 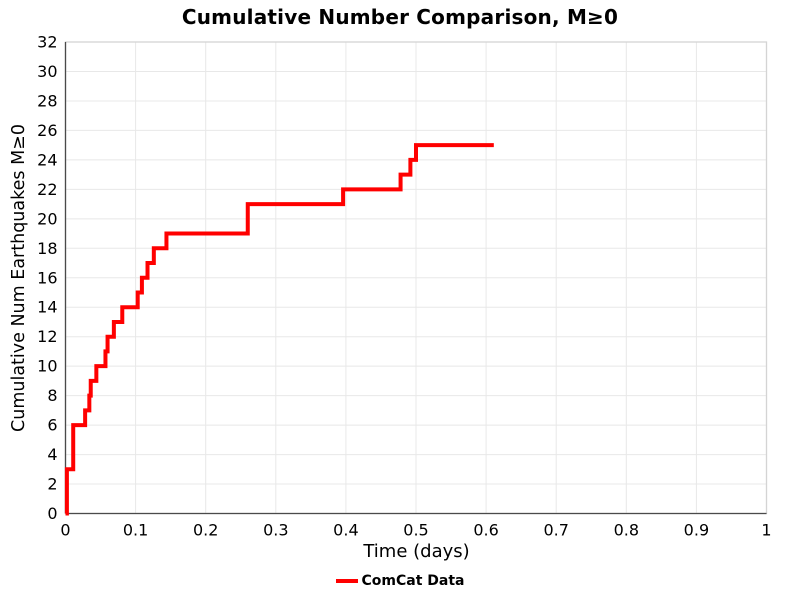 What do you see at coordinates (415, 530) in the screenshot?
I see `svg-text: 0.5` at bounding box center [415, 530].